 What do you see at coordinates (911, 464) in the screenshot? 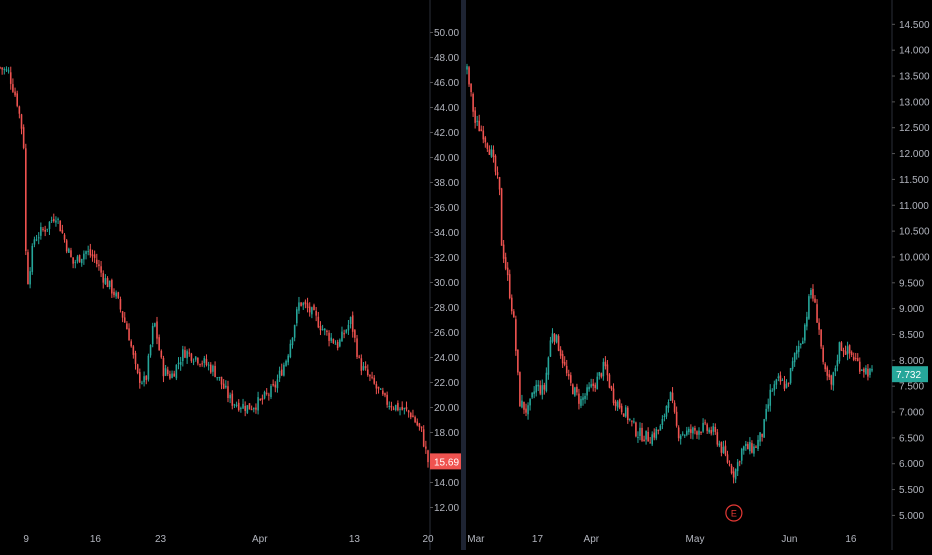
I see `price-tick-label: 6.000` at bounding box center [911, 464].